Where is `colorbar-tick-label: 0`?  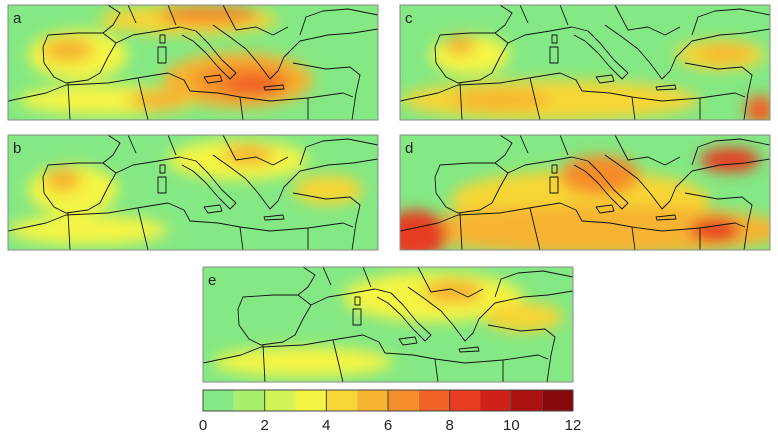
colorbar-tick-label: 0 is located at coordinates (203, 425).